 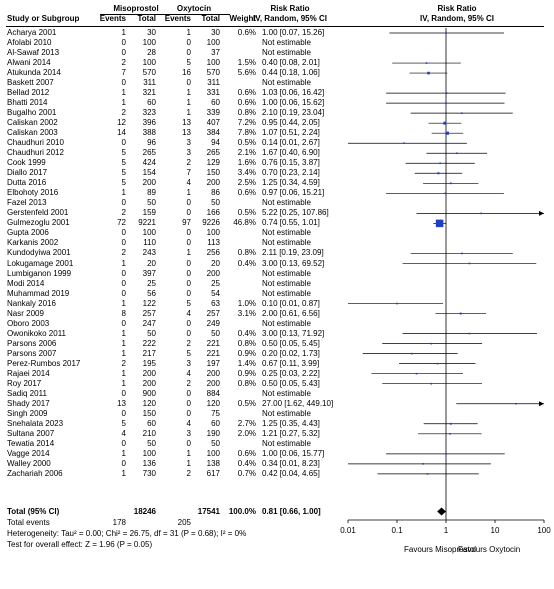 I want to click on study-name: Parsons 2006, so click(x=32, y=343).